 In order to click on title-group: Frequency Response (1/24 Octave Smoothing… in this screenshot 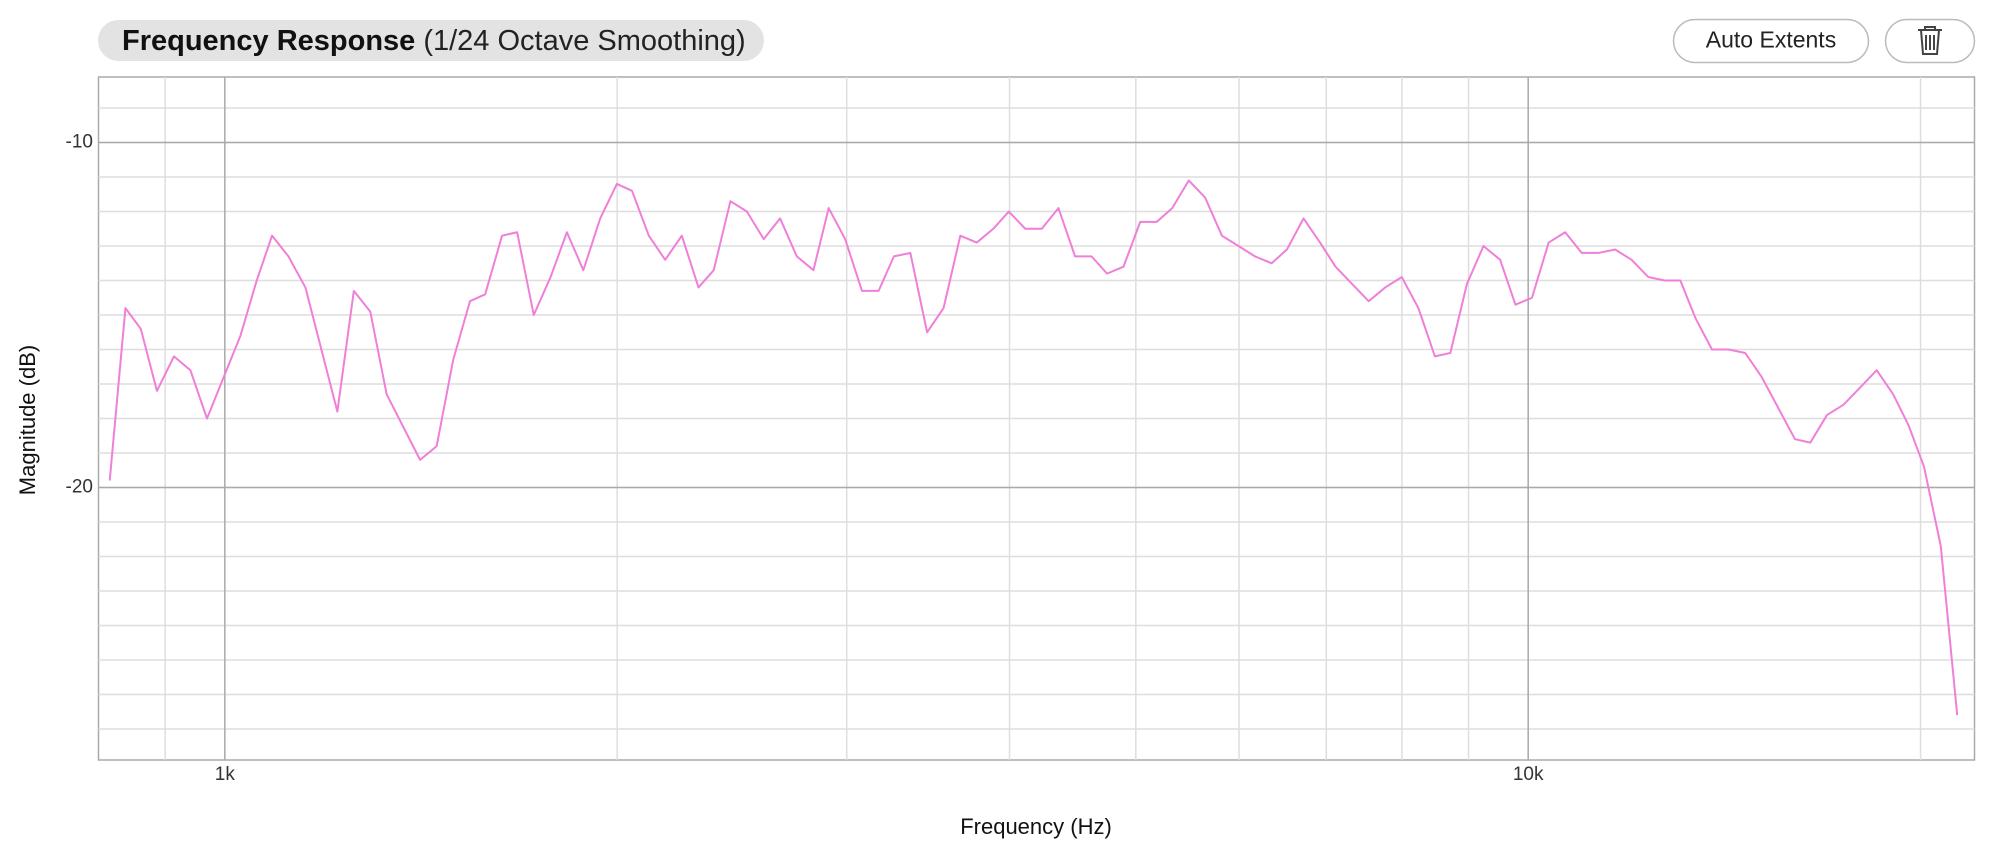, I will do `click(434, 41)`.